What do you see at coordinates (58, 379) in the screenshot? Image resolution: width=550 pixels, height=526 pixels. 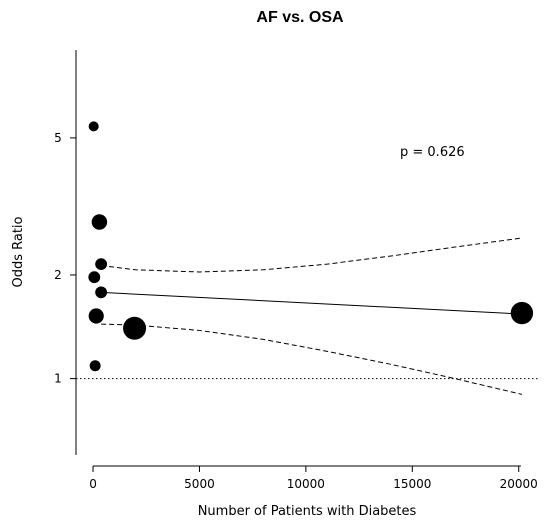 I see `y-tick-label: 1` at bounding box center [58, 379].